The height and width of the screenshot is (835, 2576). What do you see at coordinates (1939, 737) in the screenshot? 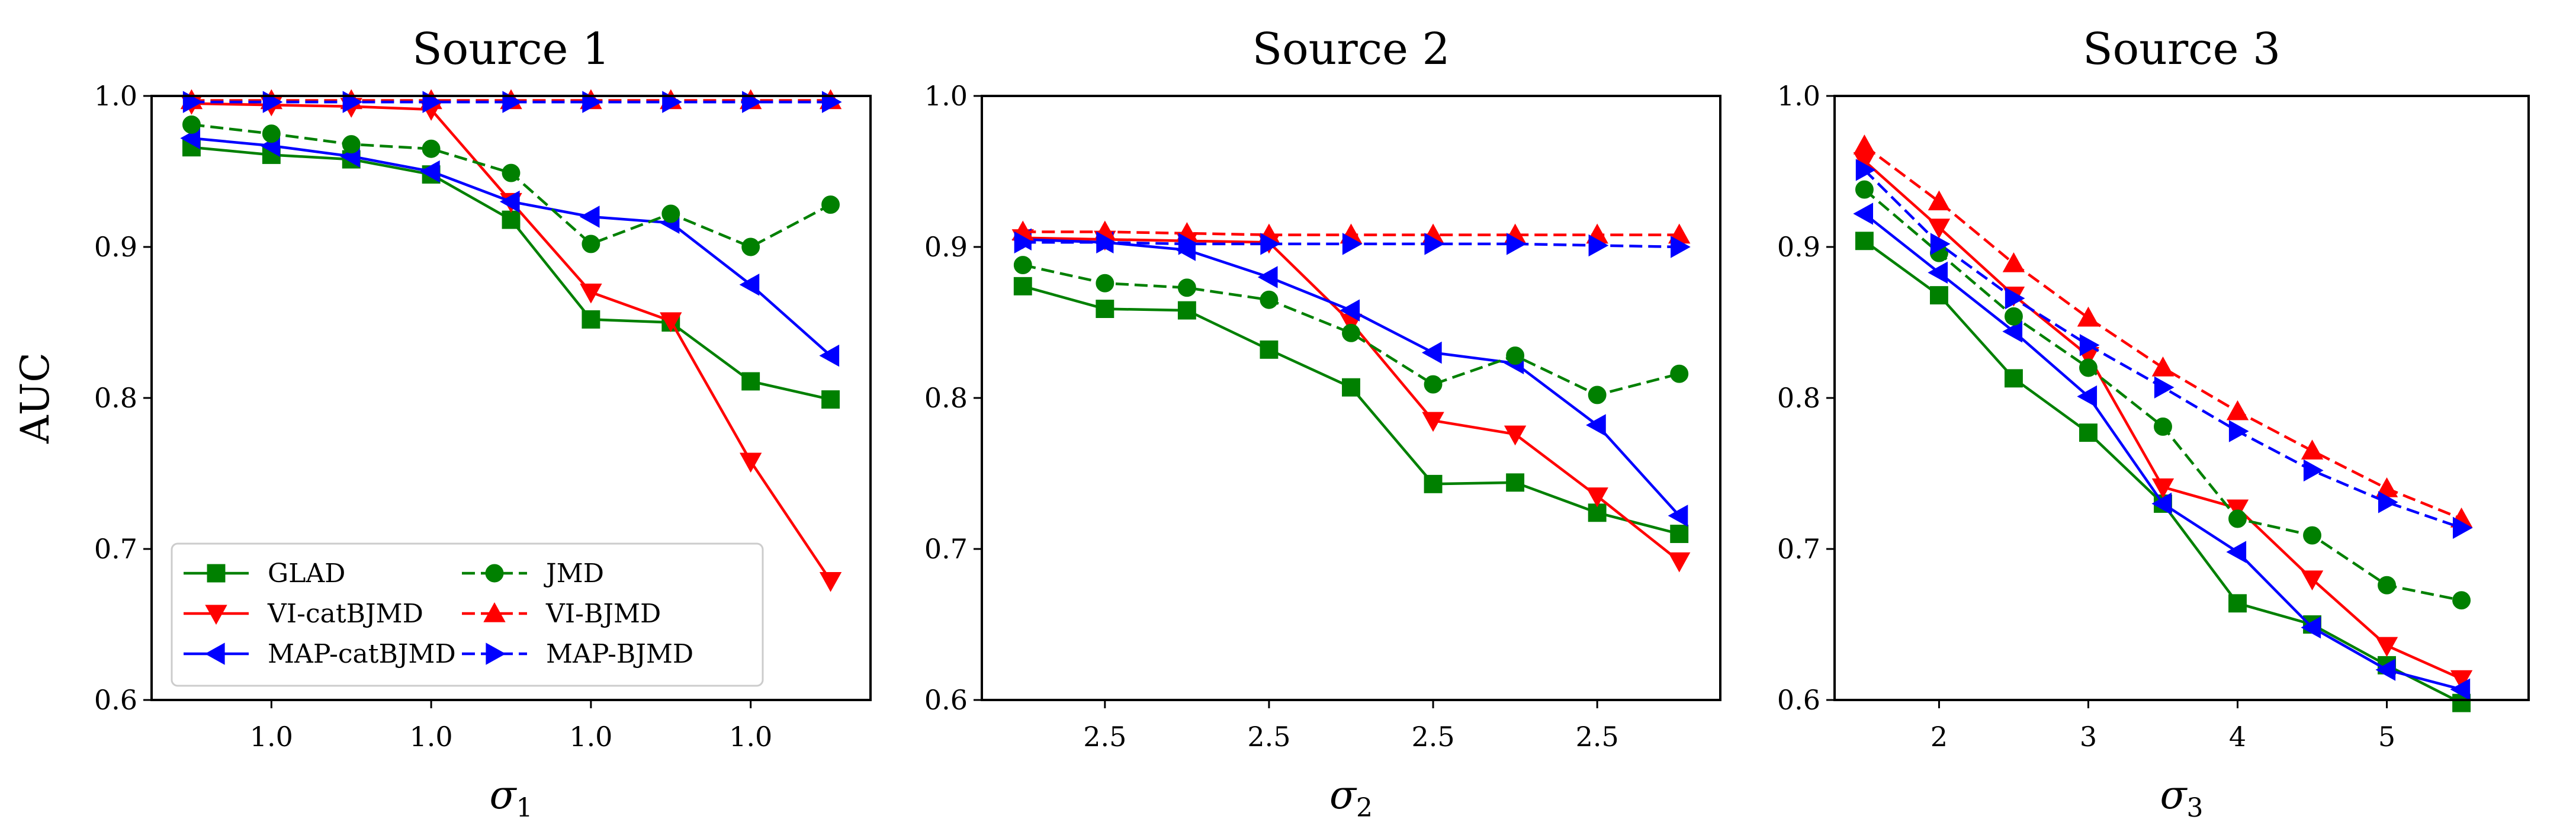
I see `x-tick-label: 2` at bounding box center [1939, 737].